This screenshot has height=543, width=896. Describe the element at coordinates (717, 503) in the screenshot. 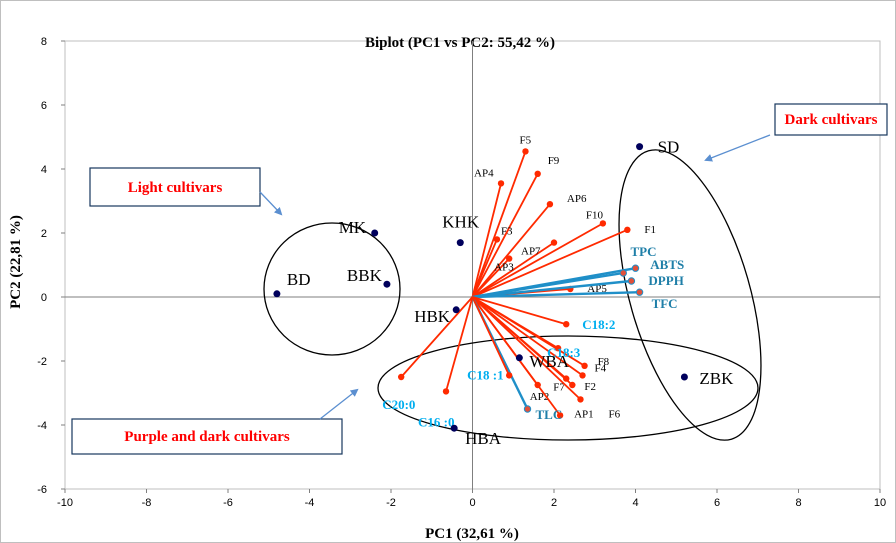

I see `x-tick-label: 6` at that location.